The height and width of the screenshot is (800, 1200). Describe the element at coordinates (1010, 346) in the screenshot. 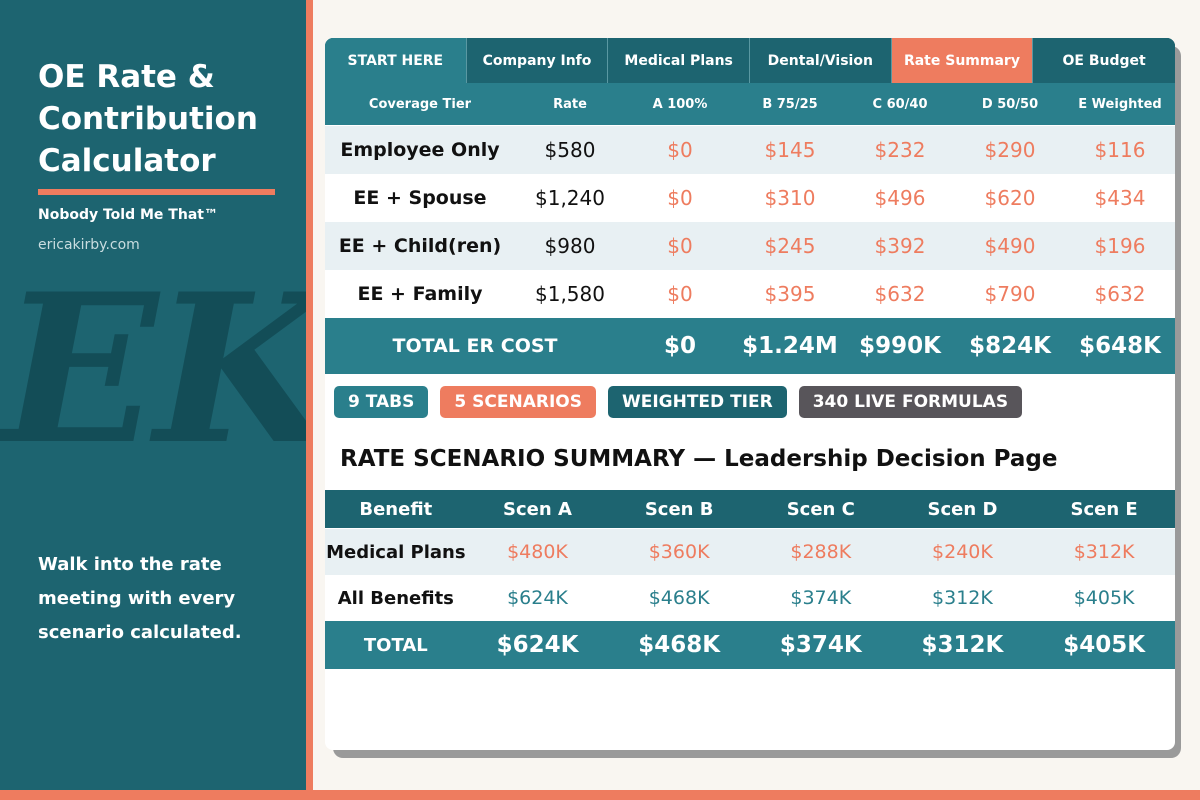

I see `total-cell: $824K` at that location.